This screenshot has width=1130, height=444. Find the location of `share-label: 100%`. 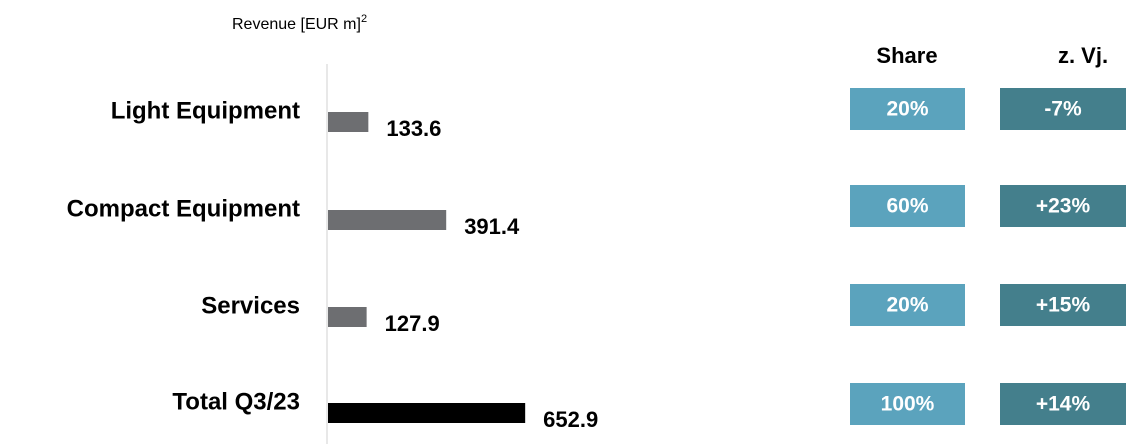

share-label: 100% is located at coordinates (908, 404).